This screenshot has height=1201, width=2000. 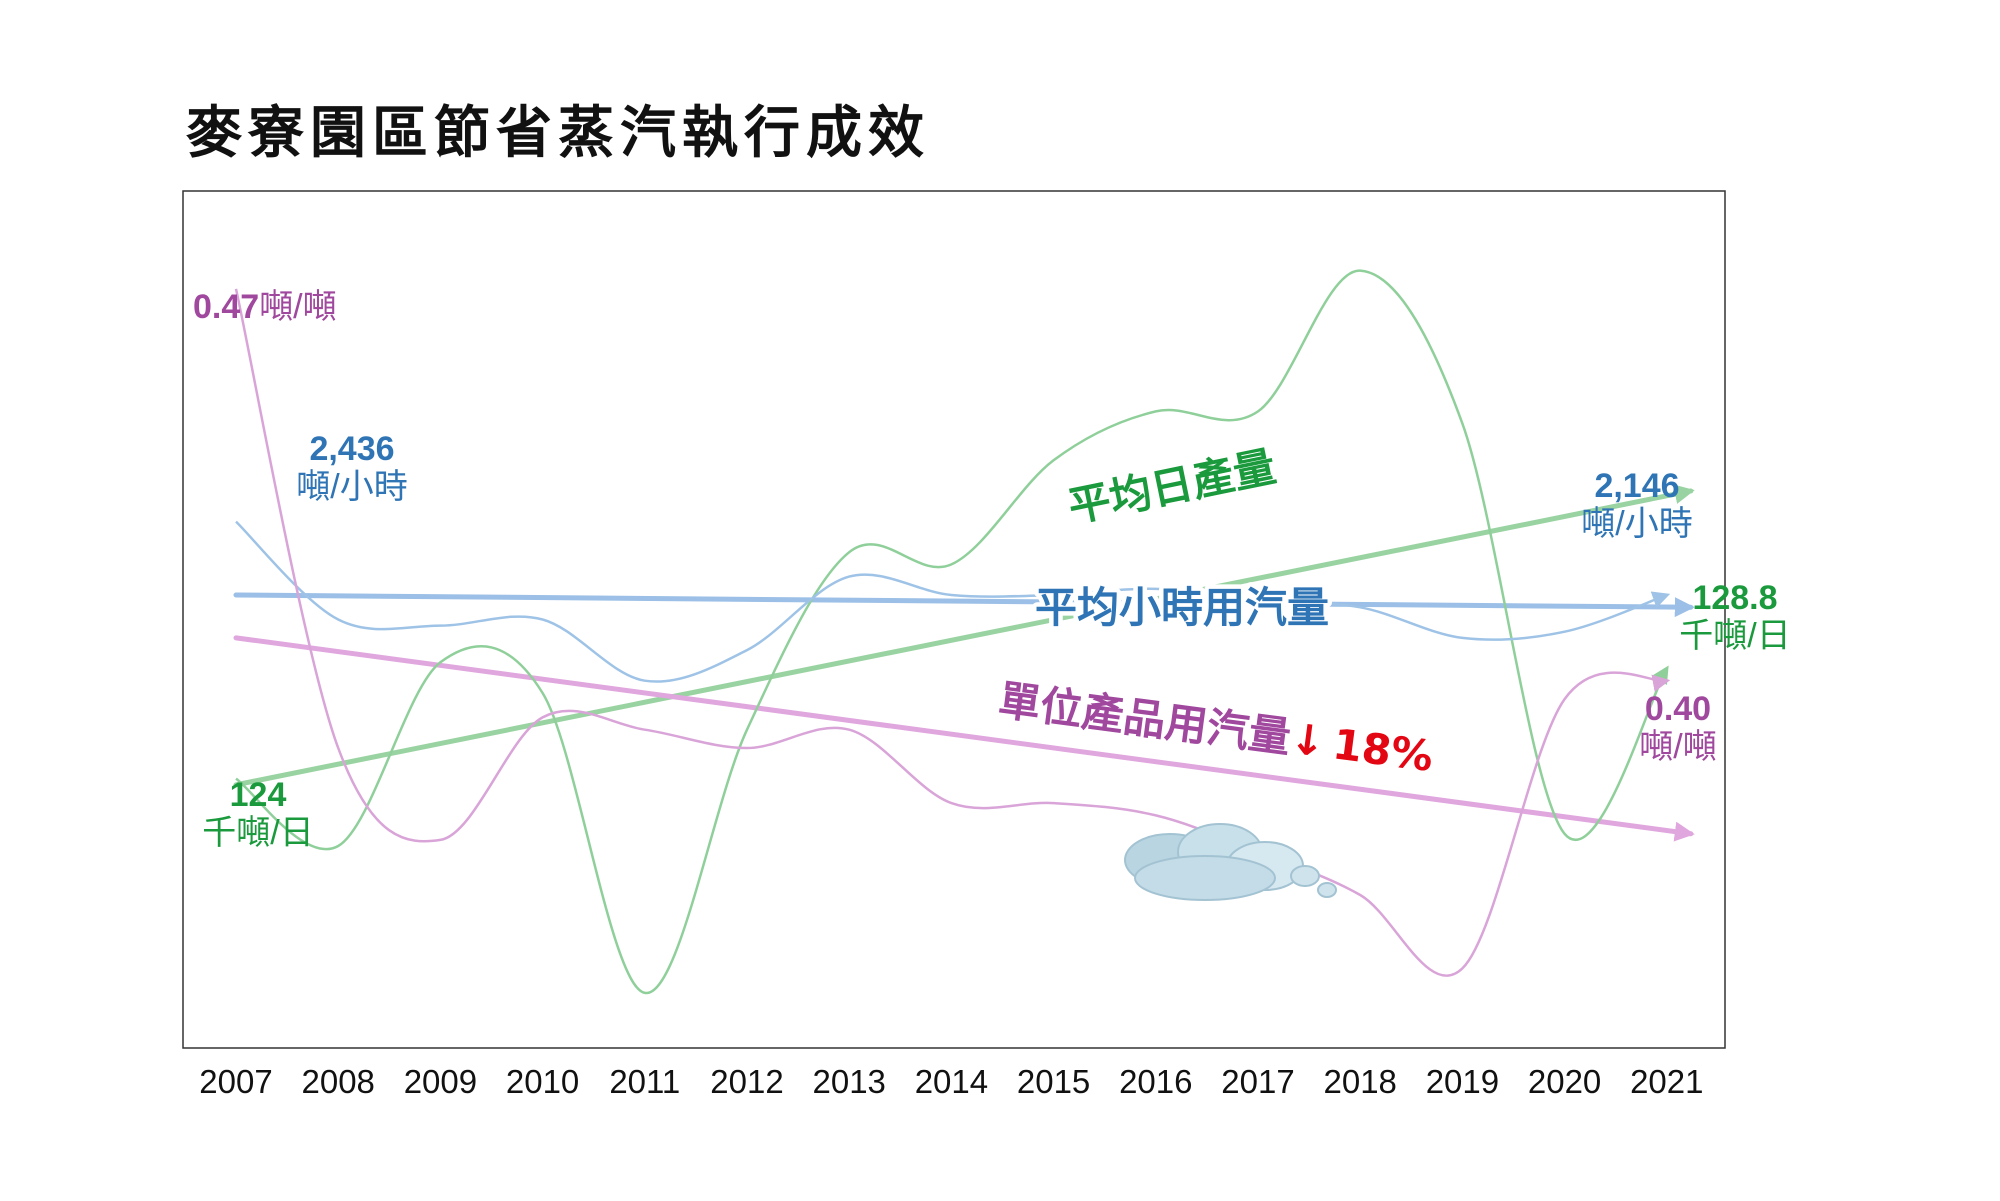 What do you see at coordinates (848, 1081) in the screenshot?
I see `x-tick-label-2013: 2013` at bounding box center [848, 1081].